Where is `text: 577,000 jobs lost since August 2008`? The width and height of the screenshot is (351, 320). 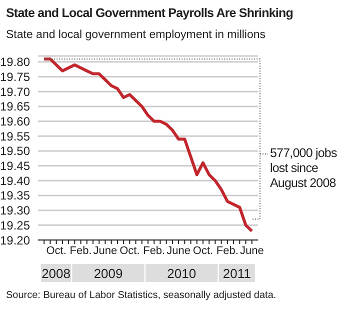 text: 577,000 jobs lost since August 2008 is located at coordinates (304, 169).